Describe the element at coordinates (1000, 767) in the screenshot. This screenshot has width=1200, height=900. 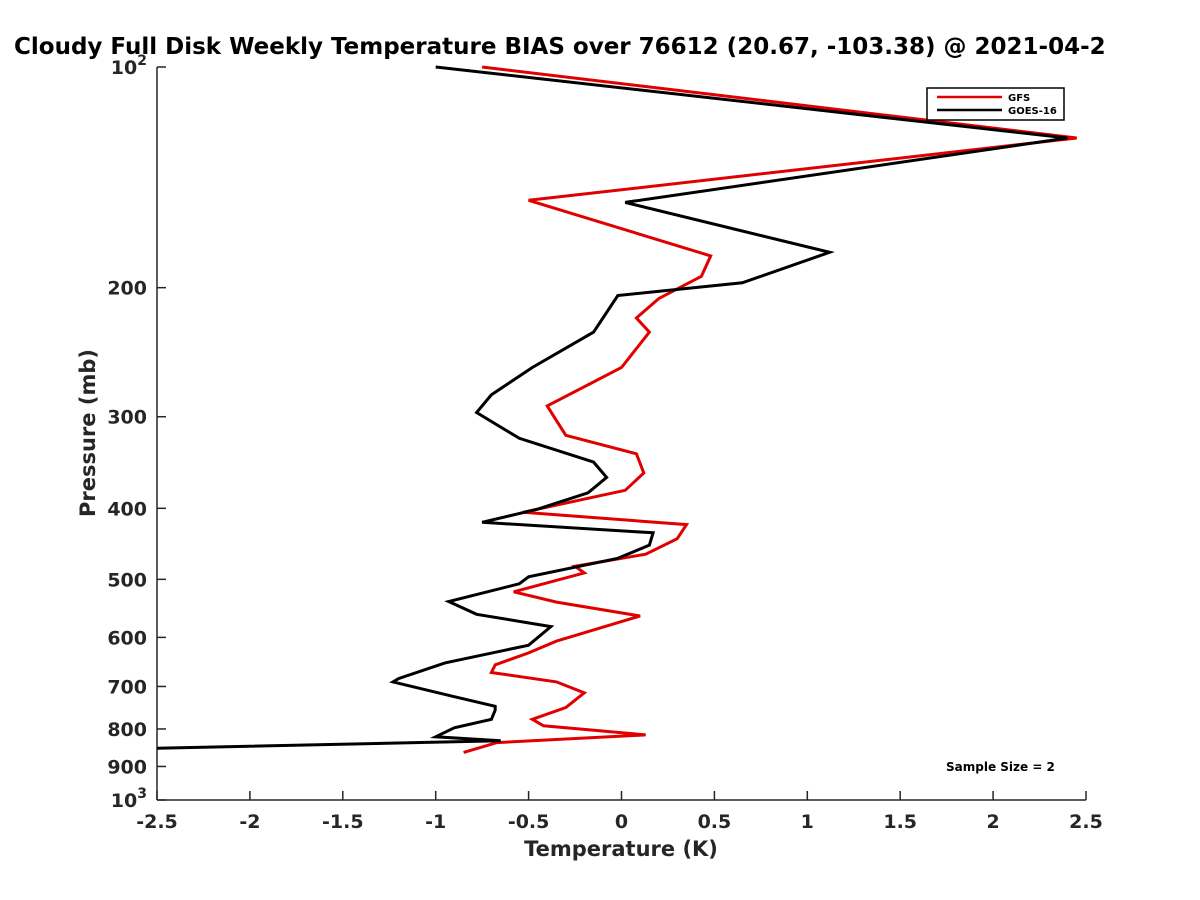
I see `sample-size-annotation: Sample Size = 2` at that location.